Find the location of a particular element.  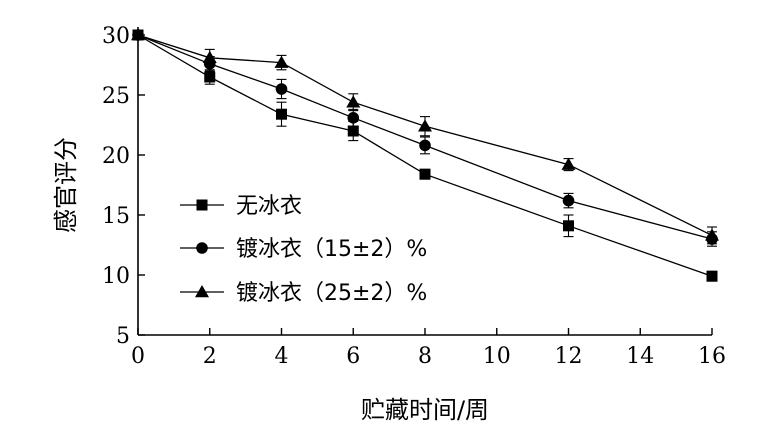

y-tick-label-15: 15 is located at coordinates (116, 216).